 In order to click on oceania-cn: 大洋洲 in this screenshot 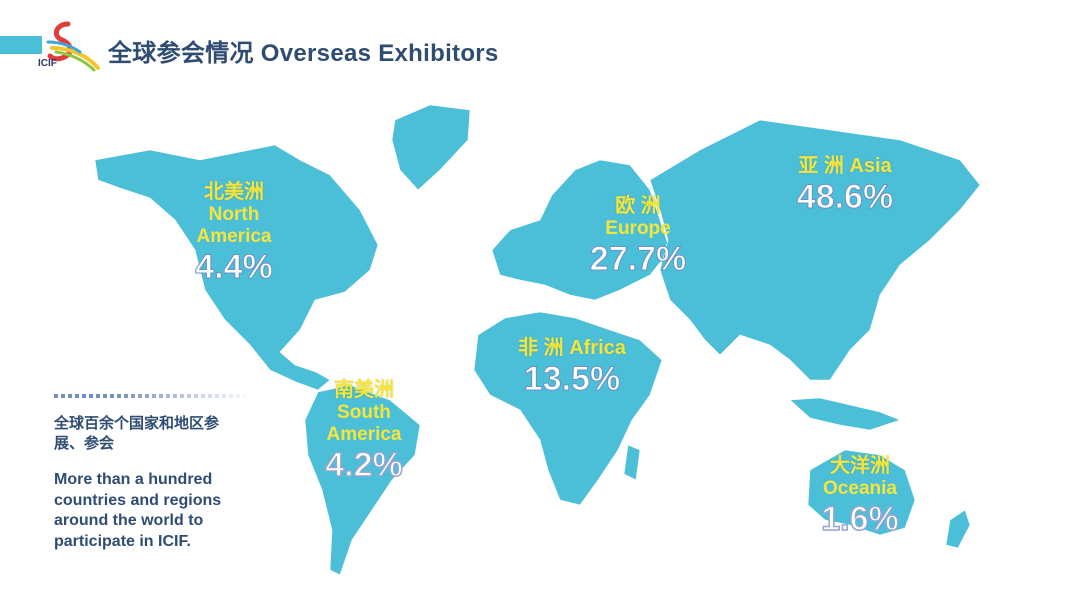, I will do `click(860, 466)`.